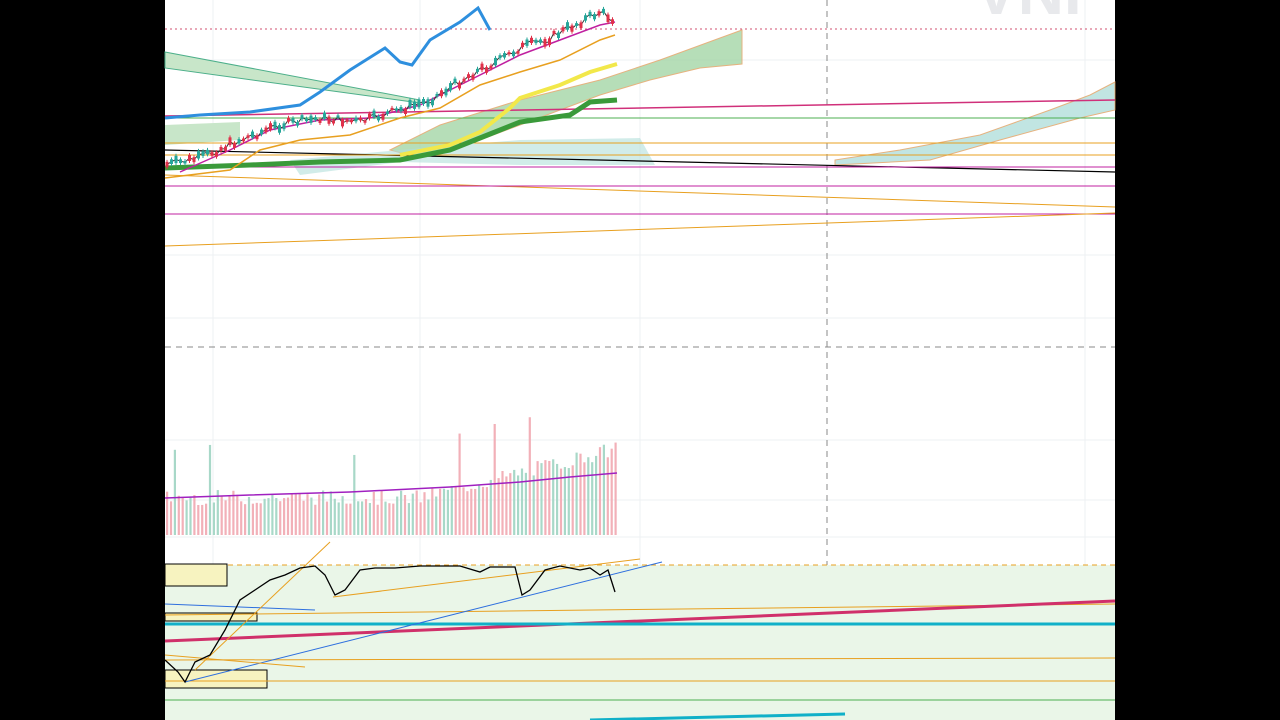 The image size is (1280, 720). I want to click on candles, so click(389, 88).